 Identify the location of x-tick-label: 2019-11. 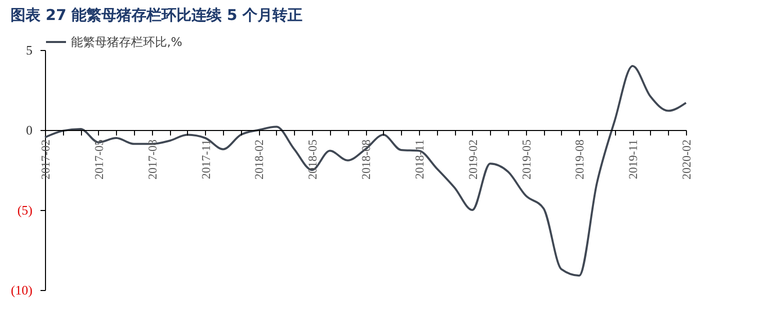
(633, 160).